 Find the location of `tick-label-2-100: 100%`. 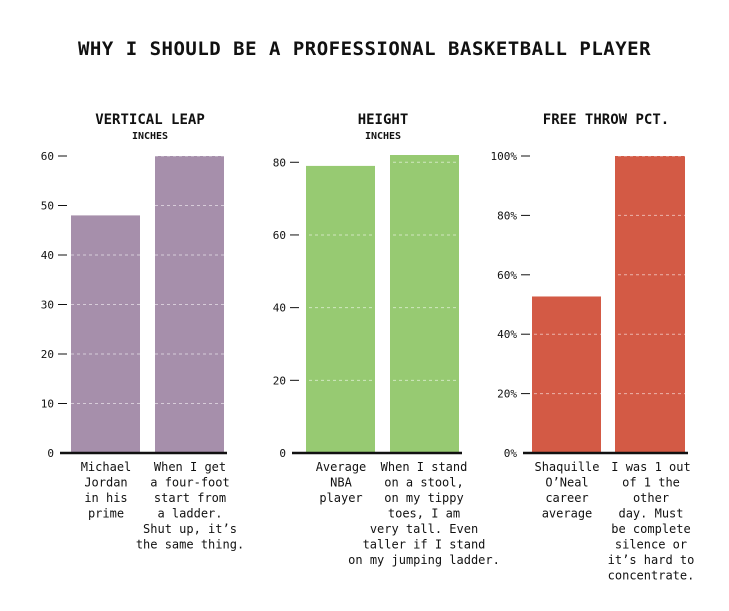

tick-label-2-100: 100% is located at coordinates (504, 156).